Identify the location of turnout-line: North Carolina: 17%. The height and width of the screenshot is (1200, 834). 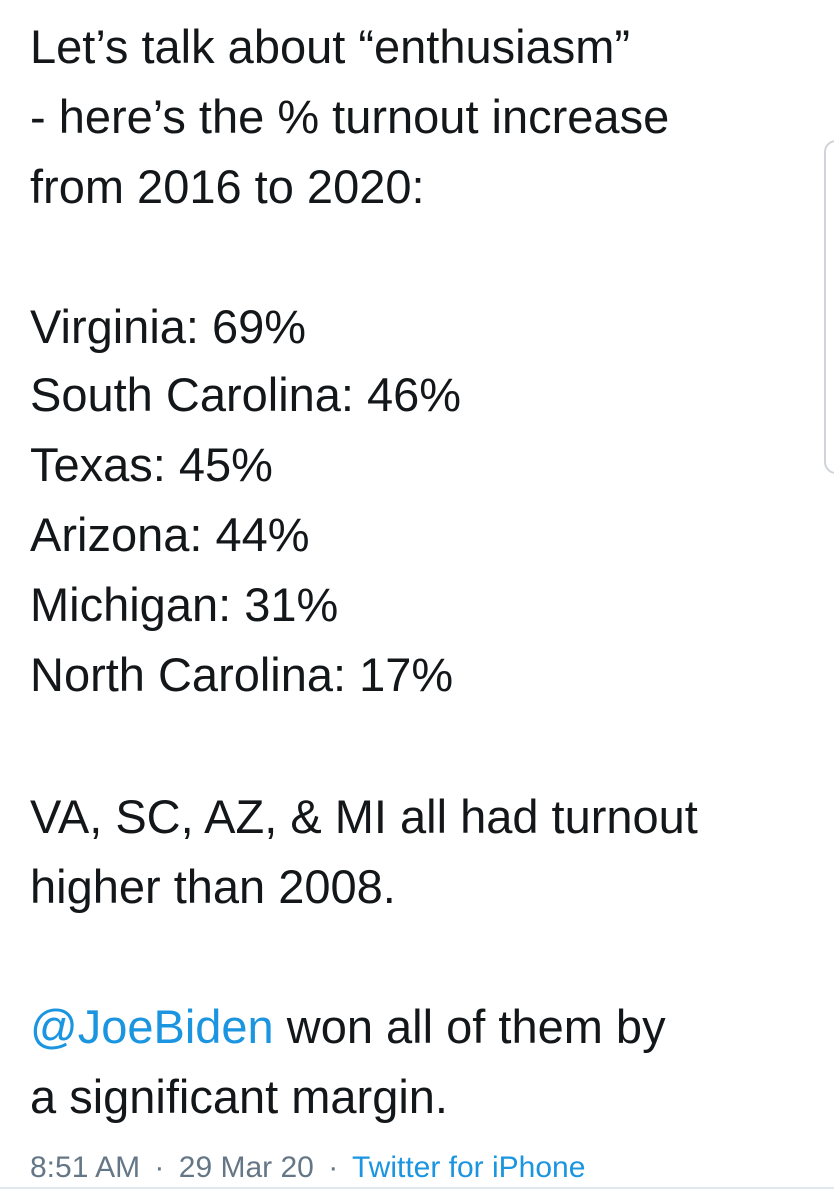
(242, 674).